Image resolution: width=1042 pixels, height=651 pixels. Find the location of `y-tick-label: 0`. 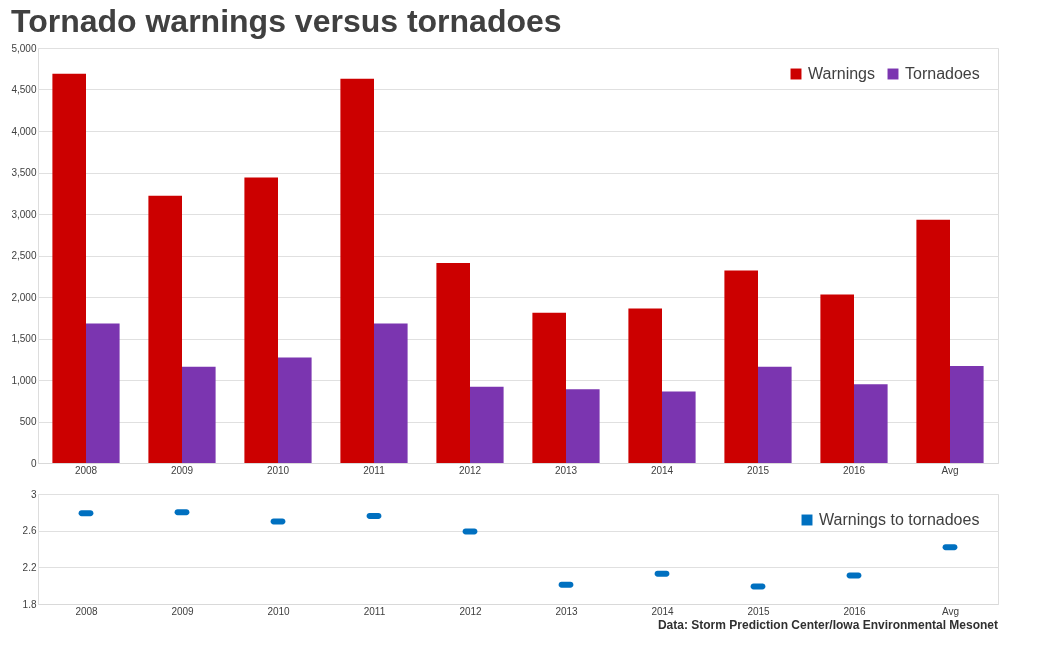

y-tick-label: 0 is located at coordinates (33, 463).